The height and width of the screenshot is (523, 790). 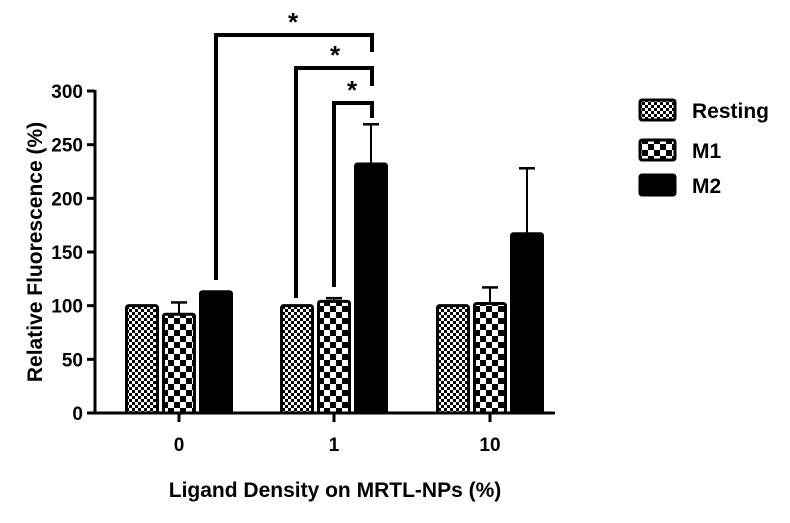 I want to click on y-tick-label: 250, so click(x=67, y=146).